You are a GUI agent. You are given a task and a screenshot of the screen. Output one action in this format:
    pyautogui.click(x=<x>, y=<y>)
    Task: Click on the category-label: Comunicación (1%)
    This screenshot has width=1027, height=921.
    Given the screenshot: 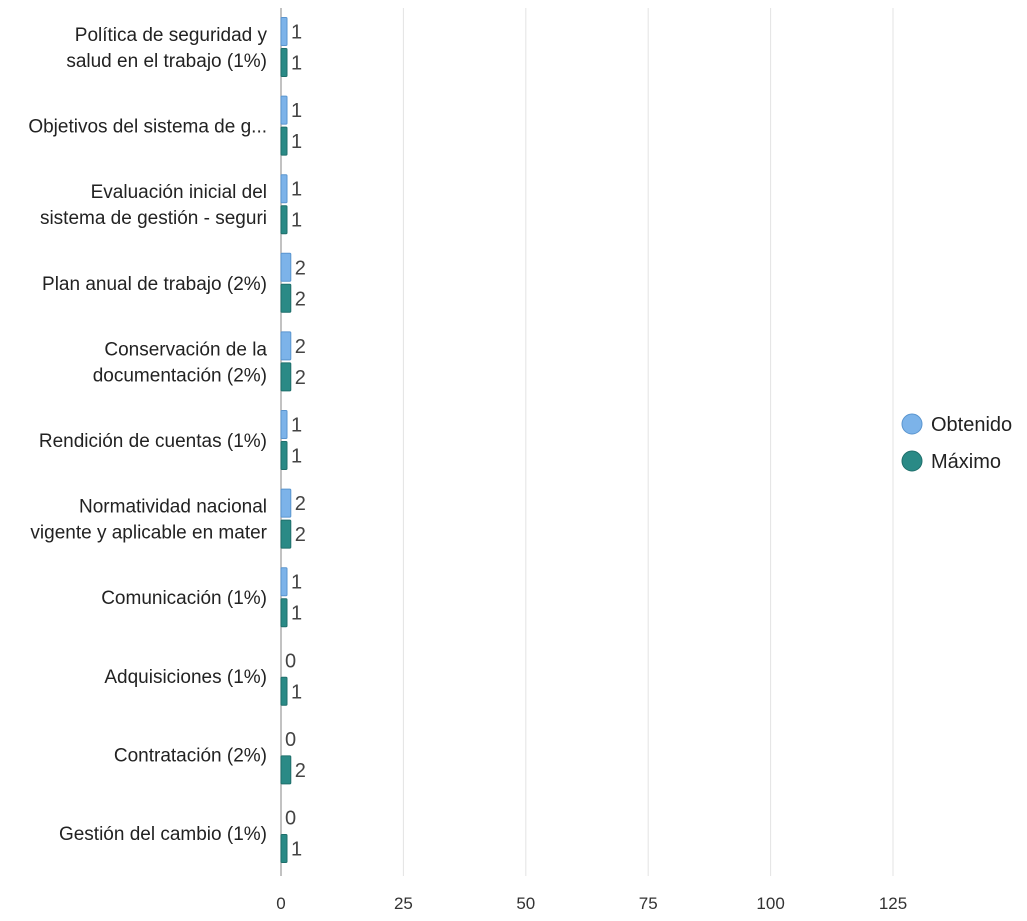 What is the action you would take?
    pyautogui.click(x=184, y=598)
    